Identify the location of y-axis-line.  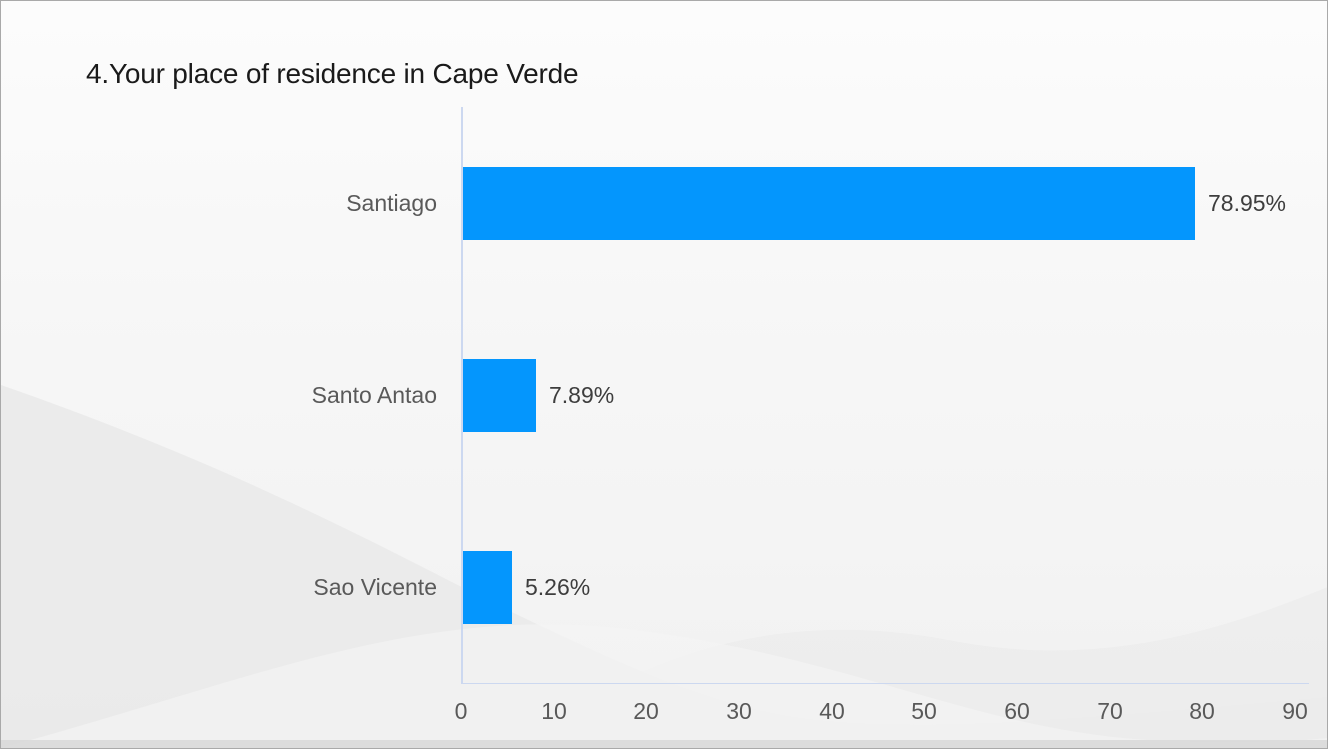
(462, 395).